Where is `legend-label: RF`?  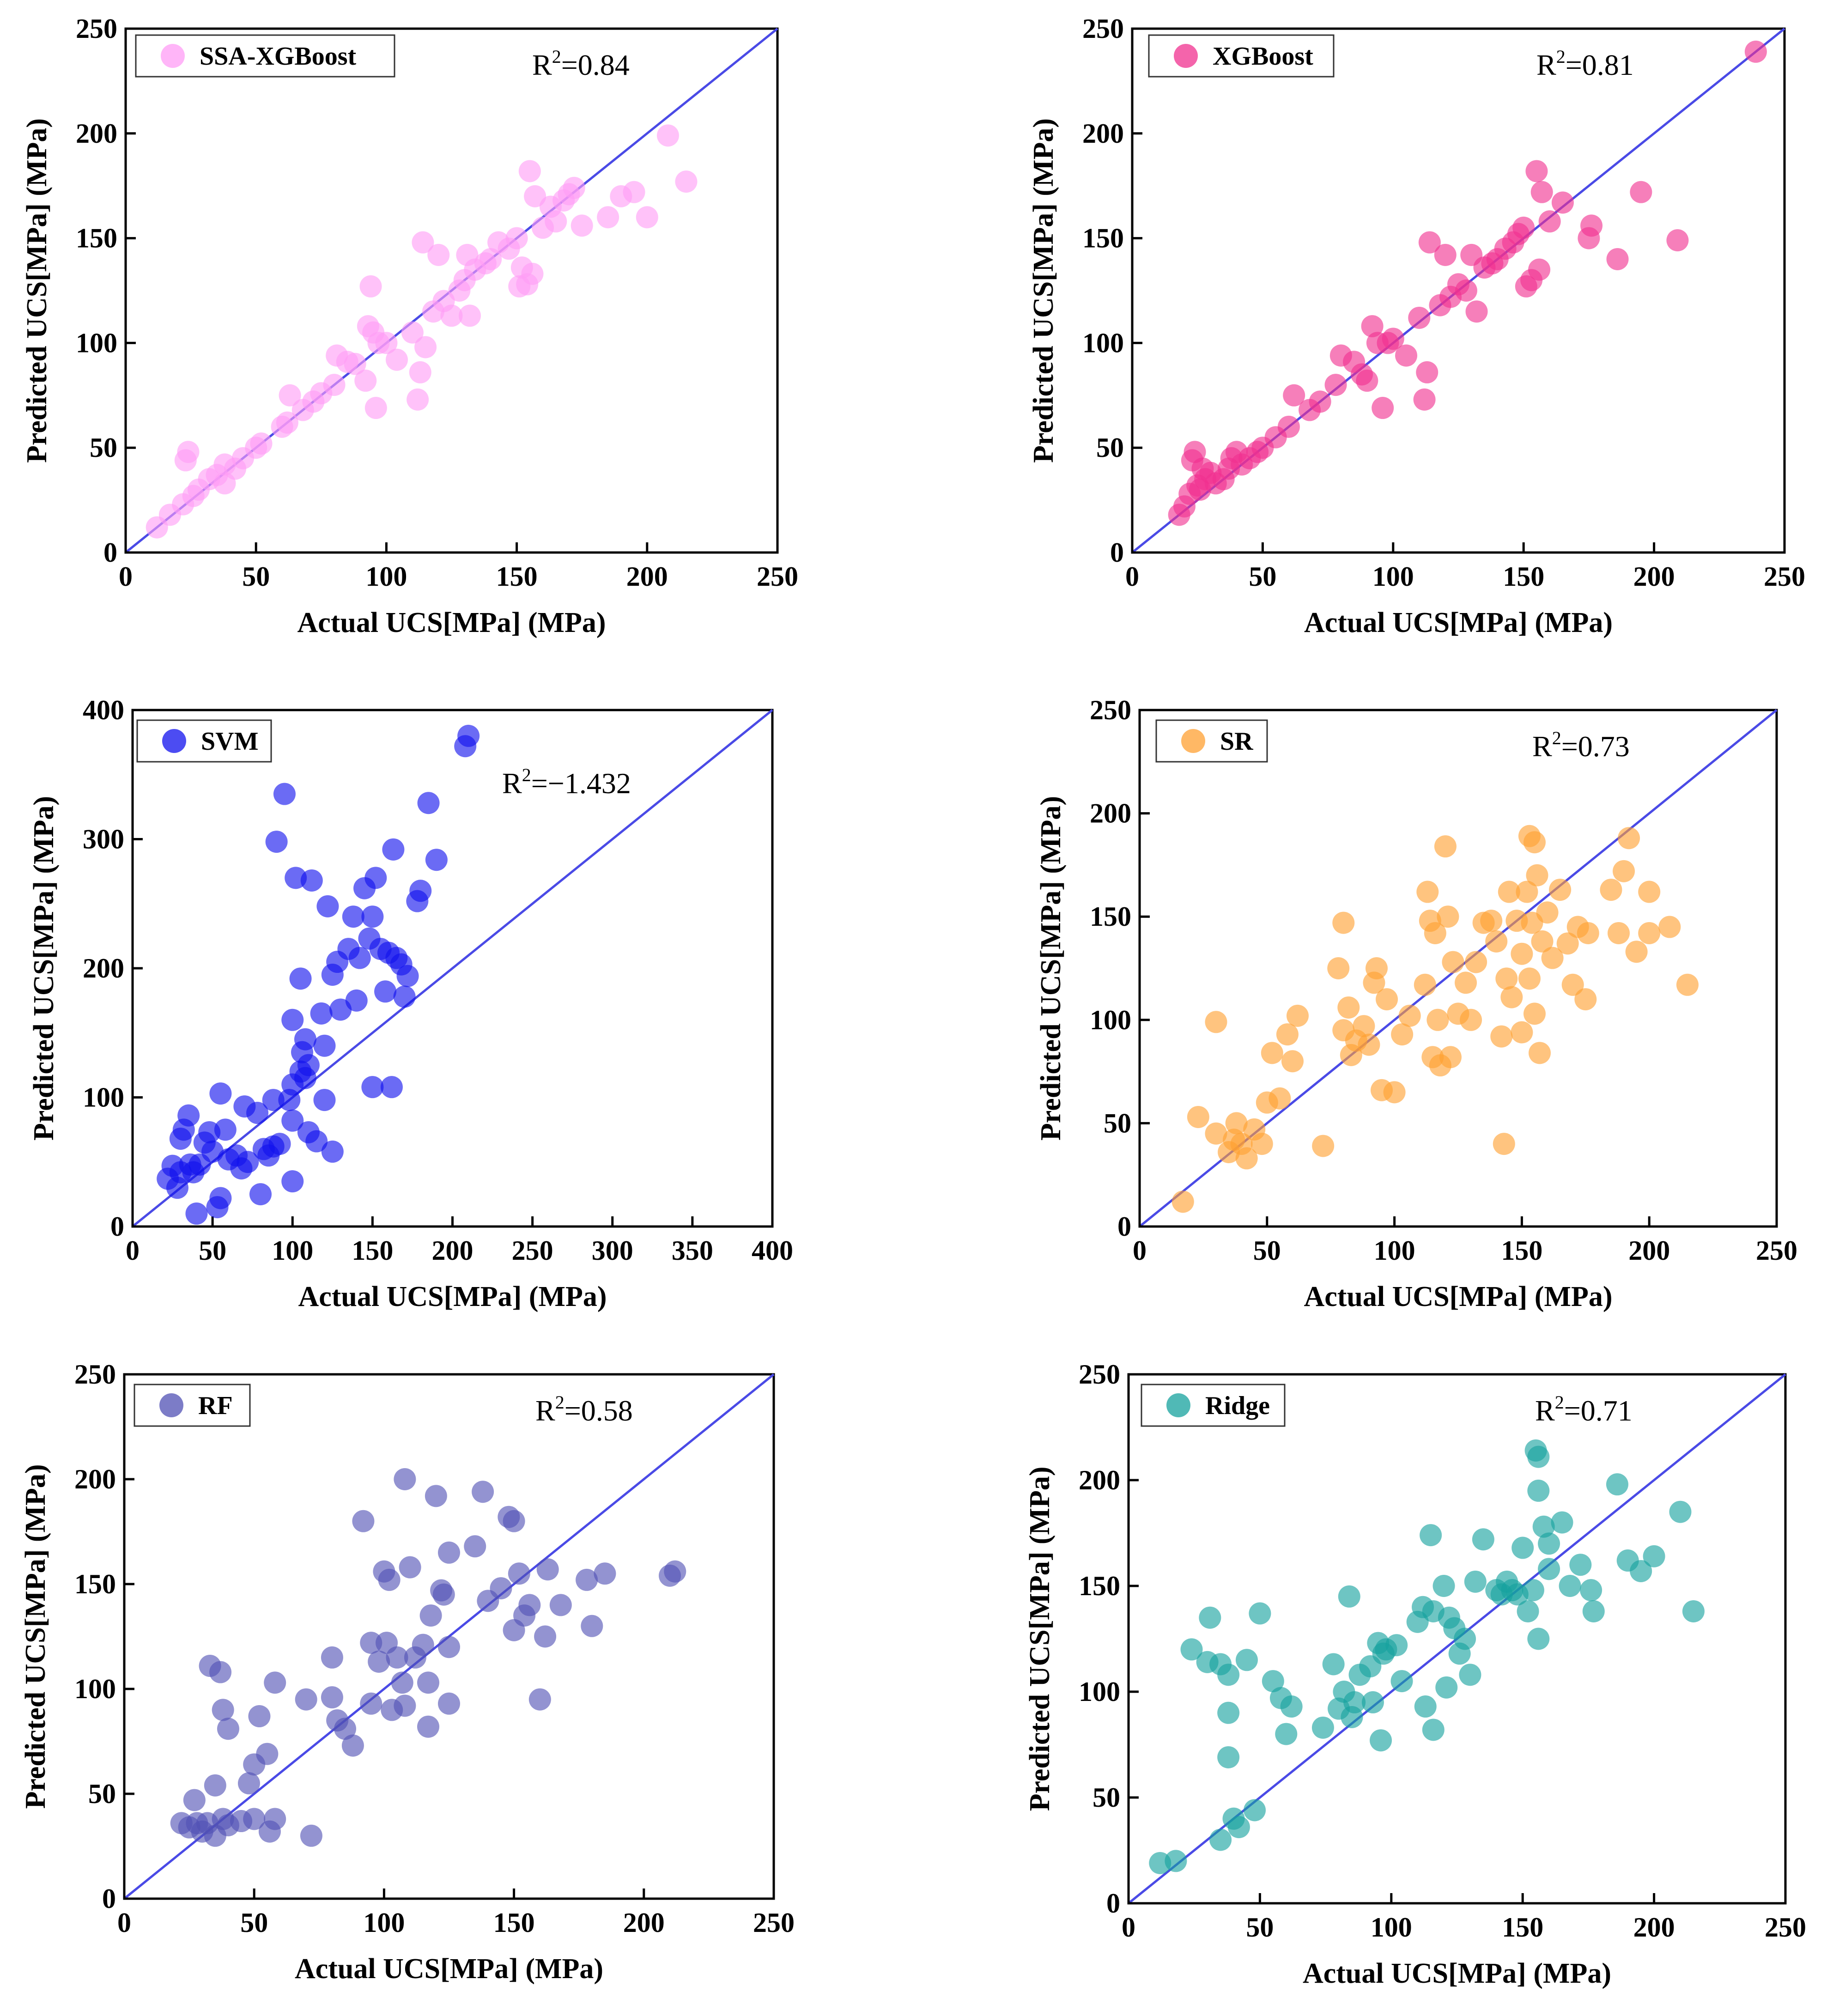
legend-label: RF is located at coordinates (216, 1405).